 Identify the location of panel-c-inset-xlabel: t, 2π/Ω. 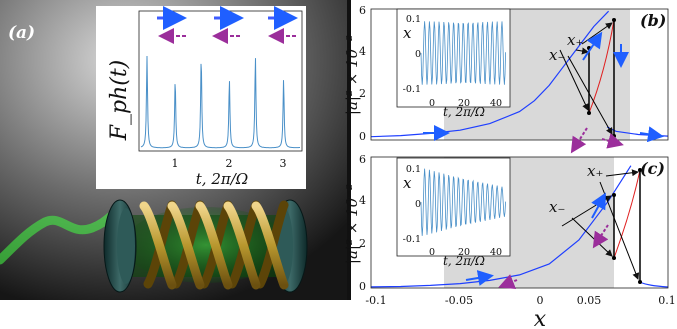
(464, 261).